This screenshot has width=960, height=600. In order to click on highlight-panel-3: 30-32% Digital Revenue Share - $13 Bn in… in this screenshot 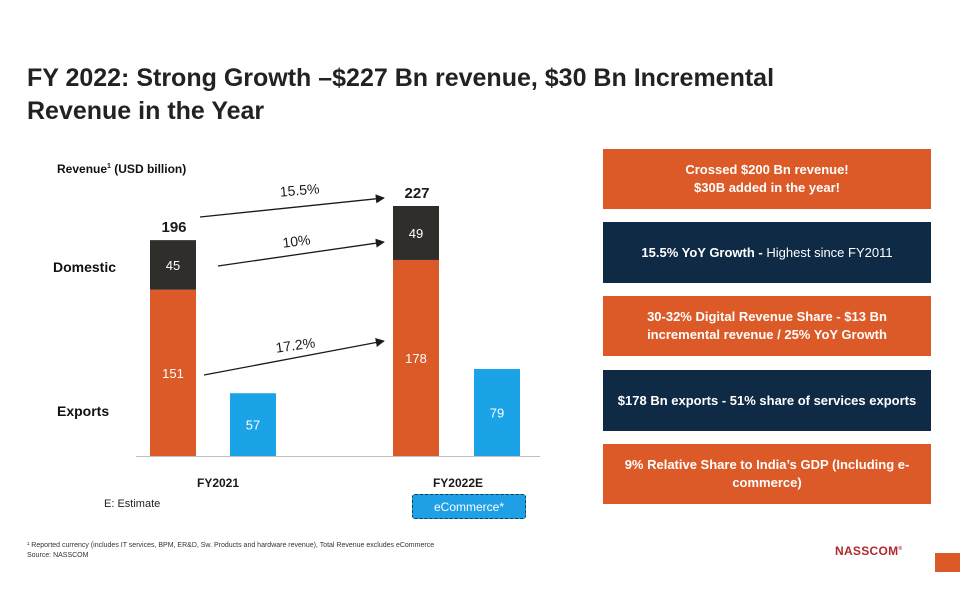, I will do `click(767, 326)`.